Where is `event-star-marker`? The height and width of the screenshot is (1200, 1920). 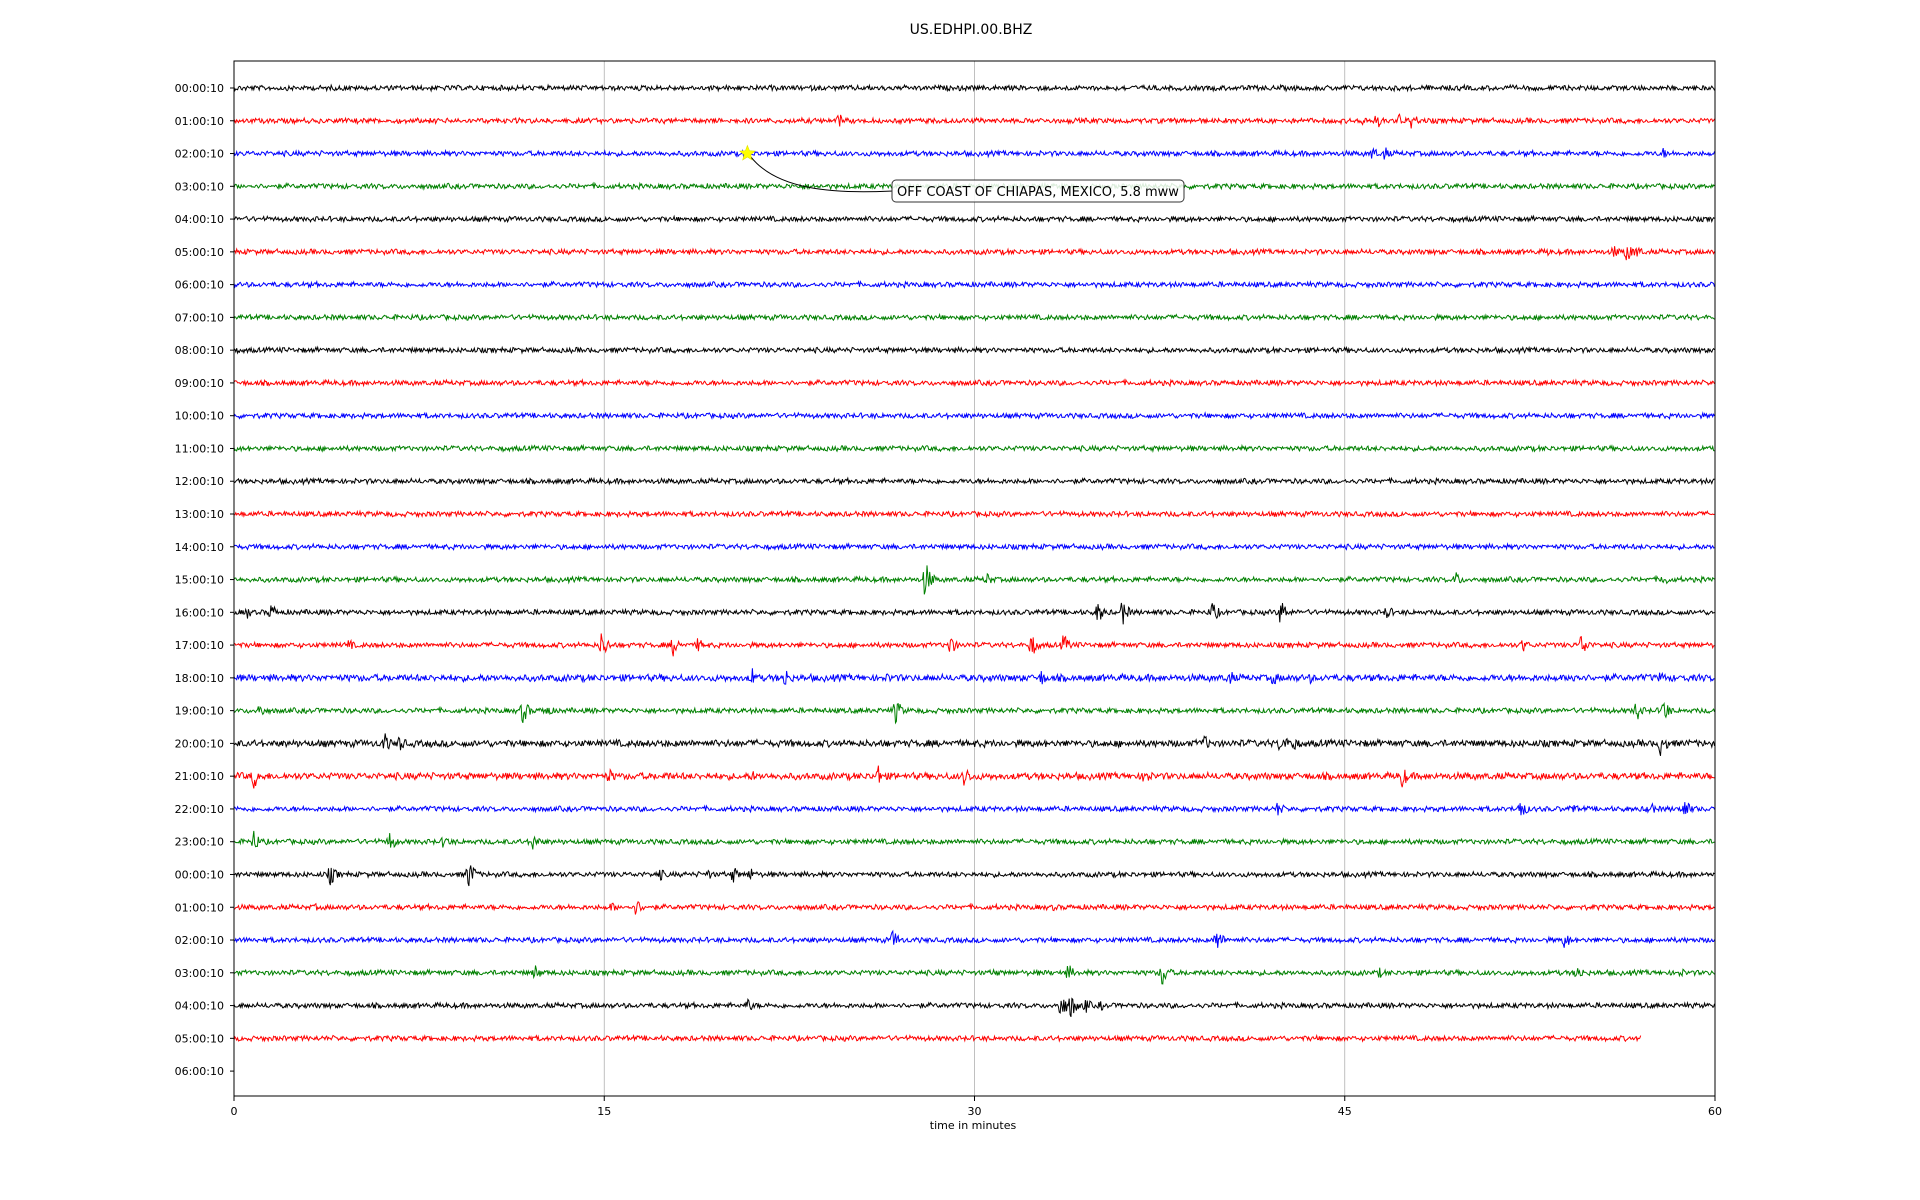 event-star-marker is located at coordinates (747, 152).